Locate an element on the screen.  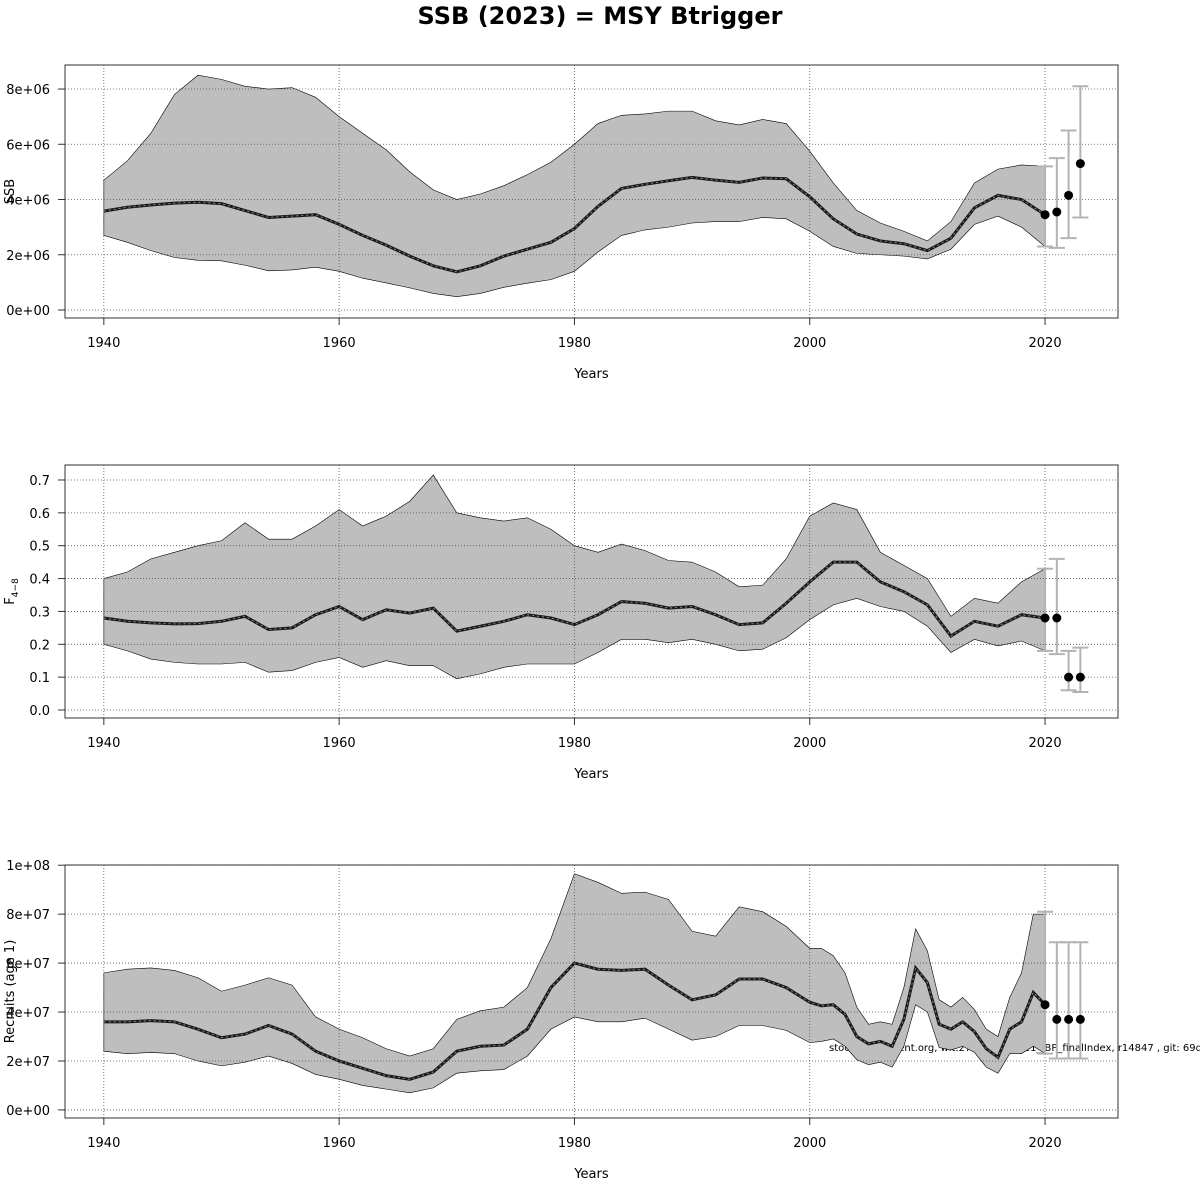
y-tick-label: 6e+06 is located at coordinates (28, 145).